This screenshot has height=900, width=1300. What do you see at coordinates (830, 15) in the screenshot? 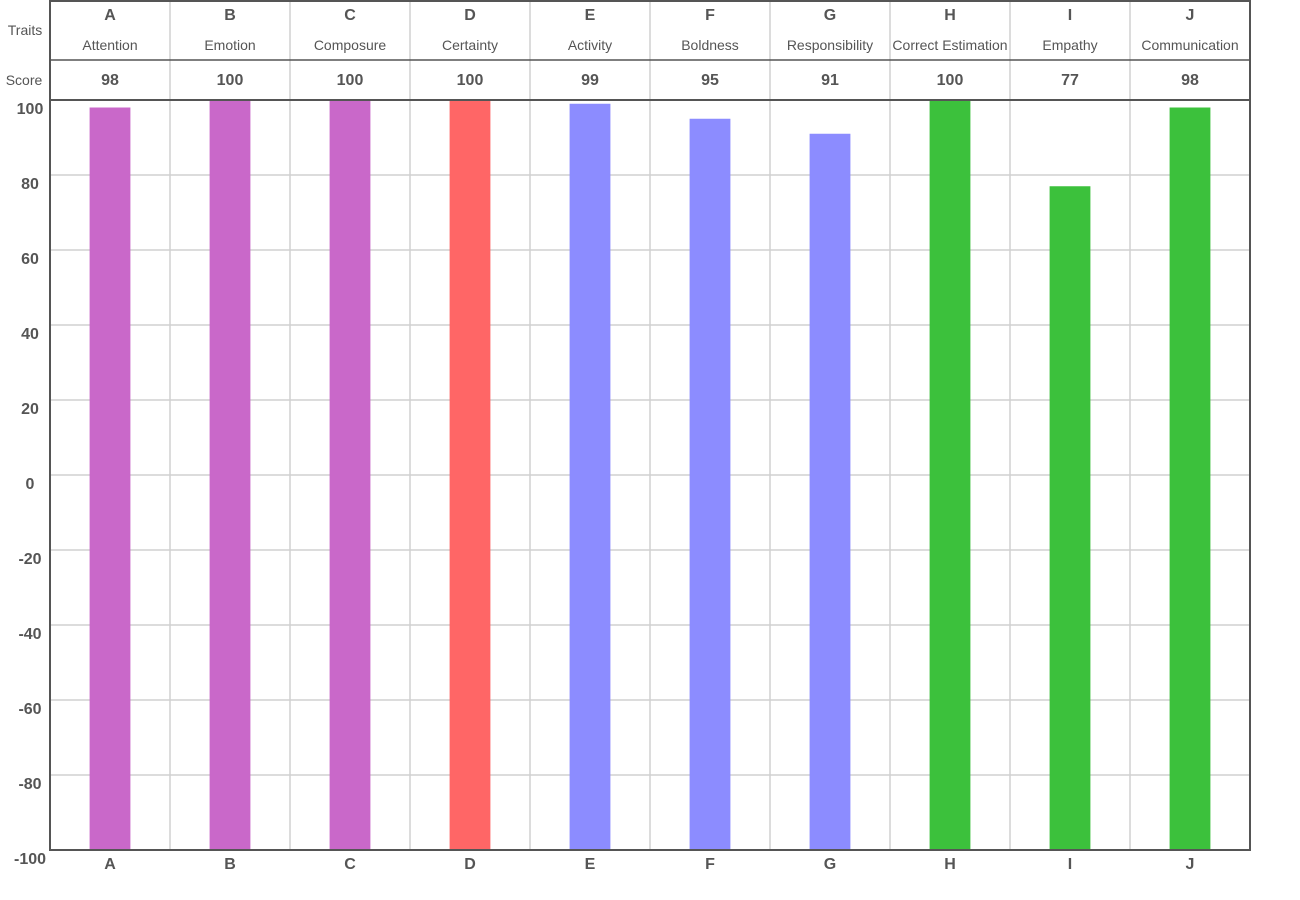
I see `header-code-G: G` at bounding box center [830, 15].